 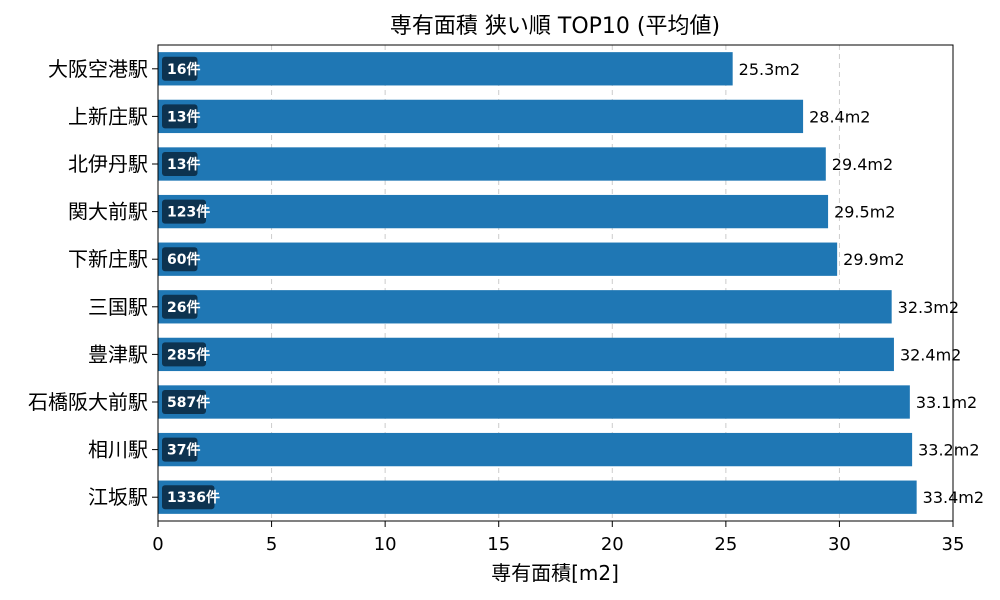 What do you see at coordinates (118, 307) in the screenshot?
I see `category-label: 三国駅` at bounding box center [118, 307].